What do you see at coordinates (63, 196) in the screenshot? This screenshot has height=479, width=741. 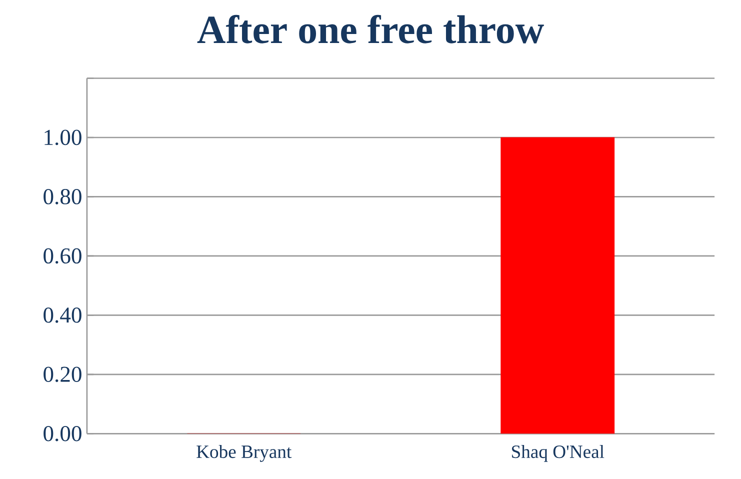 I see `y-tick-label: 0.80` at bounding box center [63, 196].